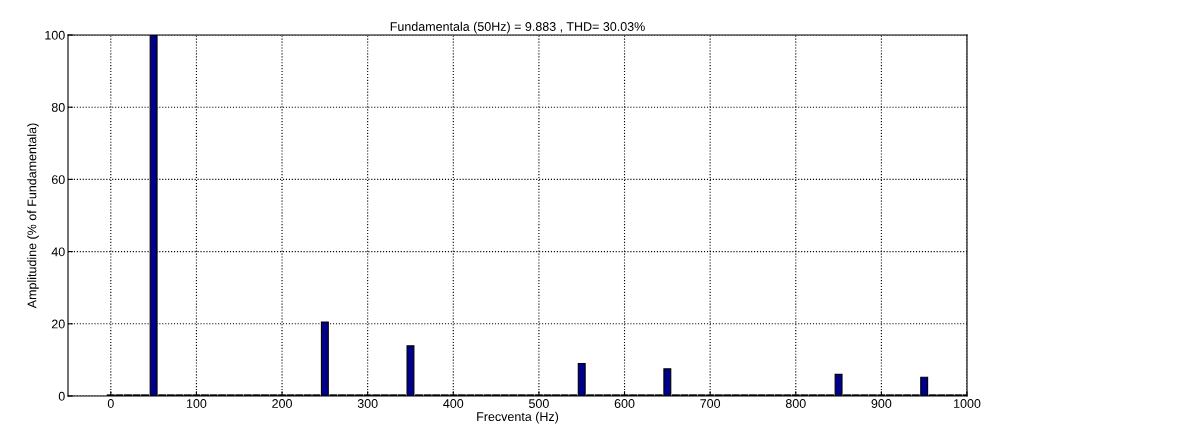 The width and height of the screenshot is (1204, 427). I want to click on x-tick-label: 0, so click(110, 403).